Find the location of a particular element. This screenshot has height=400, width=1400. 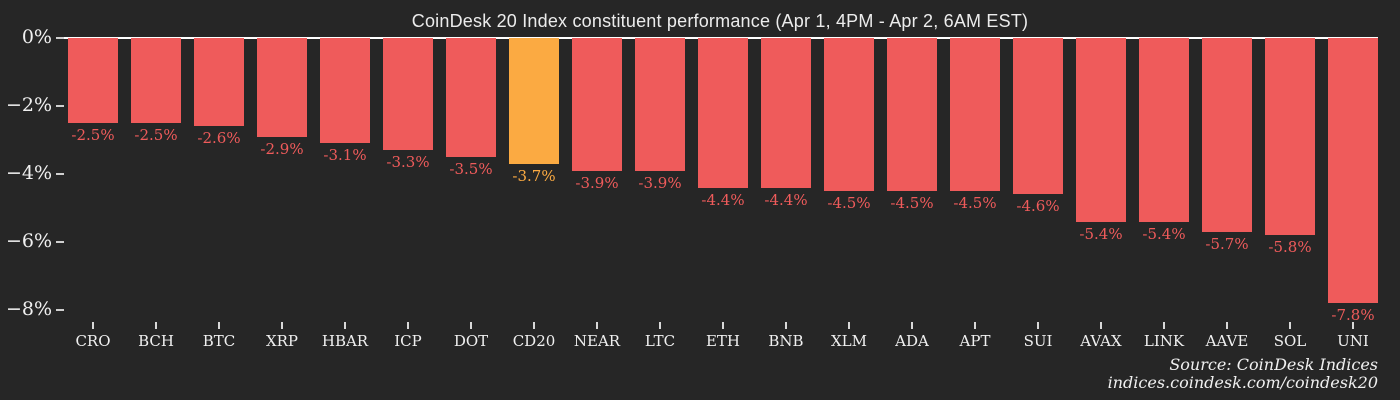

bar-near is located at coordinates (597, 104).